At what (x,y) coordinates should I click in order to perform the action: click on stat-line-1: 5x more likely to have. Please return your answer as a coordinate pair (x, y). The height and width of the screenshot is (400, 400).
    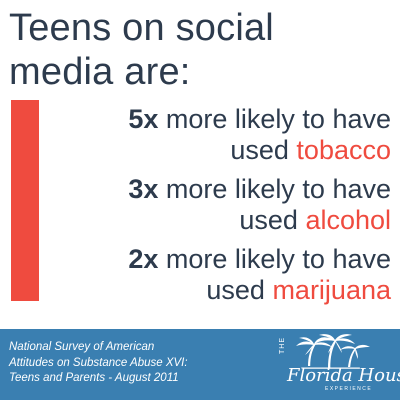
    Looking at the image, I should click on (221, 119).